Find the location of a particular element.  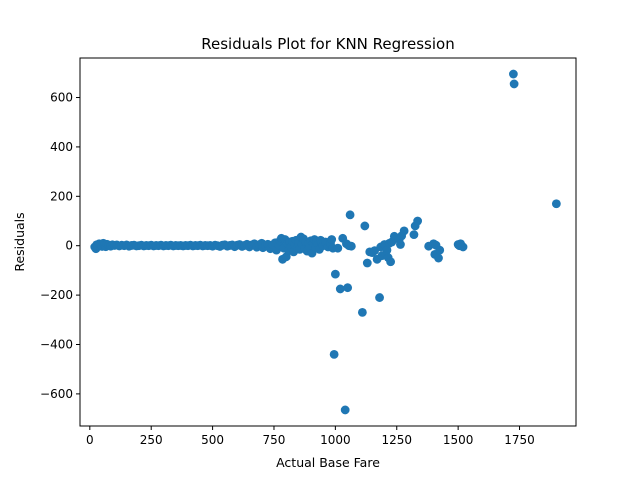

y-tick-label: 400 is located at coordinates (61, 147).